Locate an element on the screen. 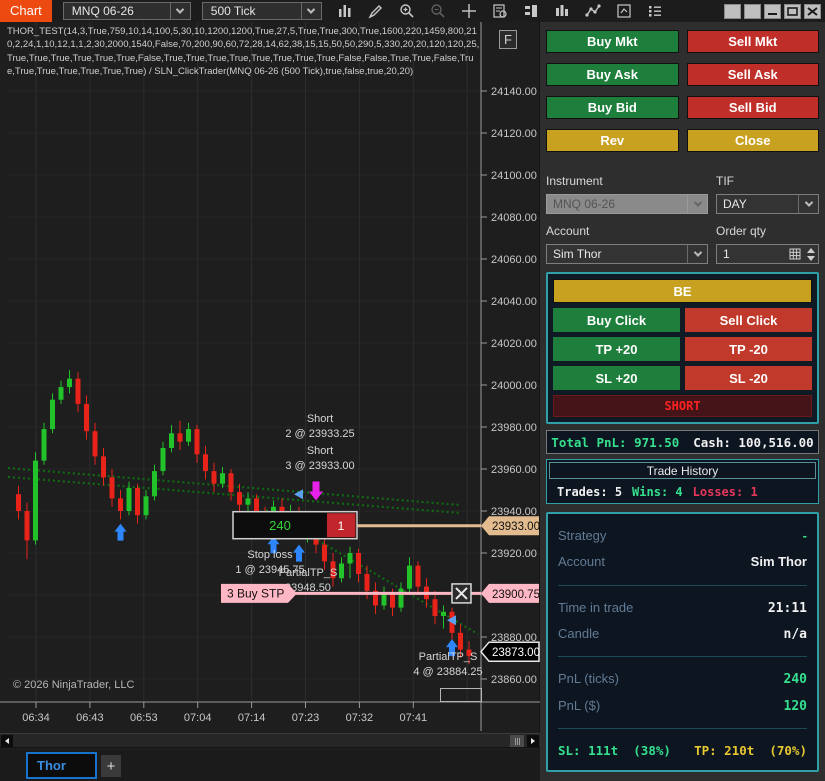 The width and height of the screenshot is (825, 781). sl-minus-button: SL -20 is located at coordinates (748, 378).